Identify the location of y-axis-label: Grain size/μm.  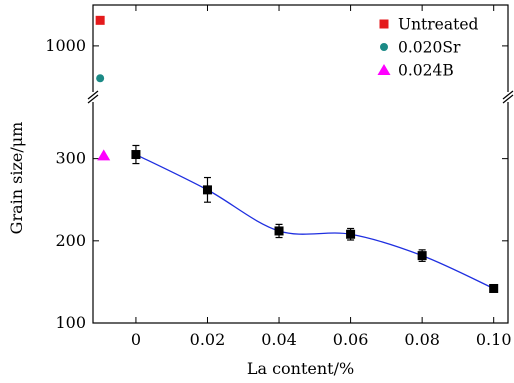
(16, 178).